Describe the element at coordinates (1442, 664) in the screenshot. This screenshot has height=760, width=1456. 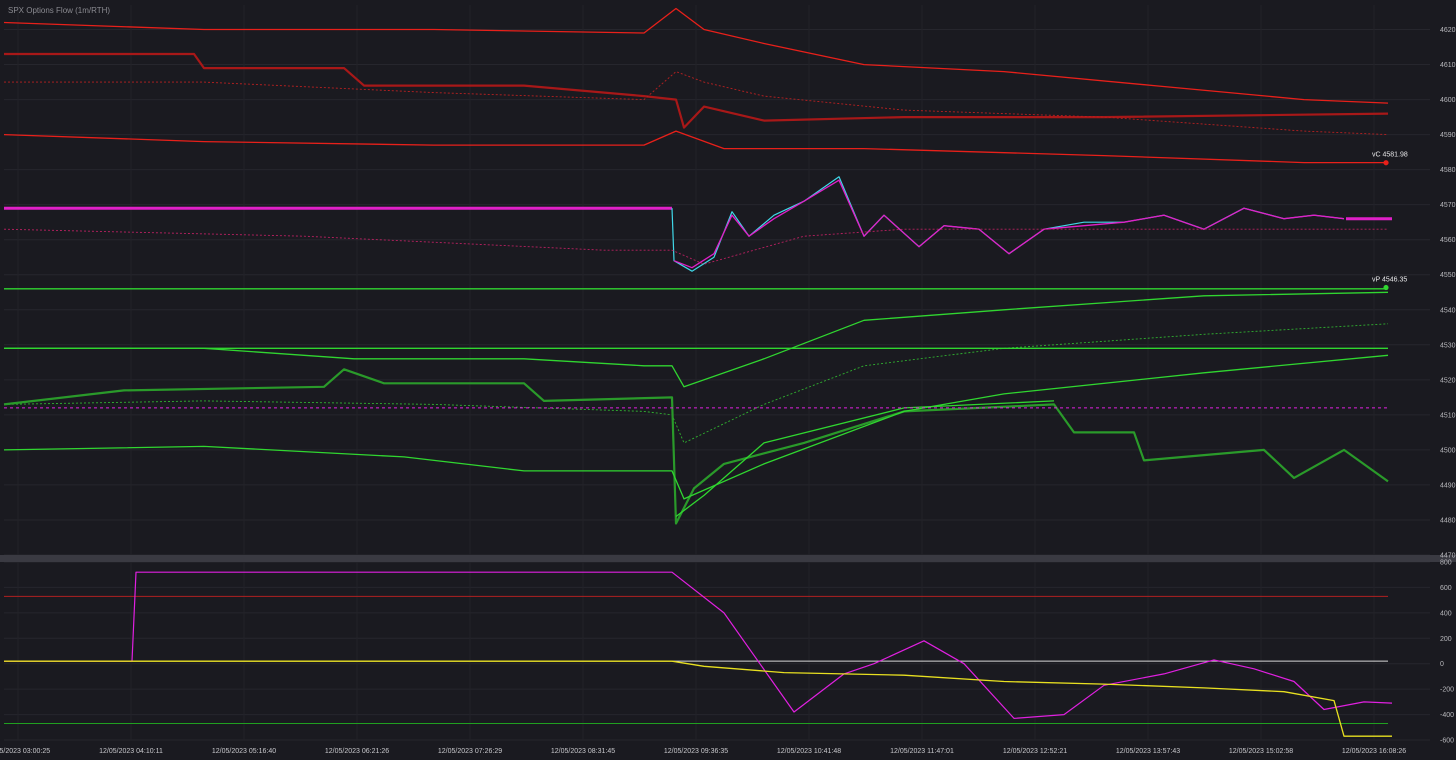
I see `y-tick-label: 0` at that location.